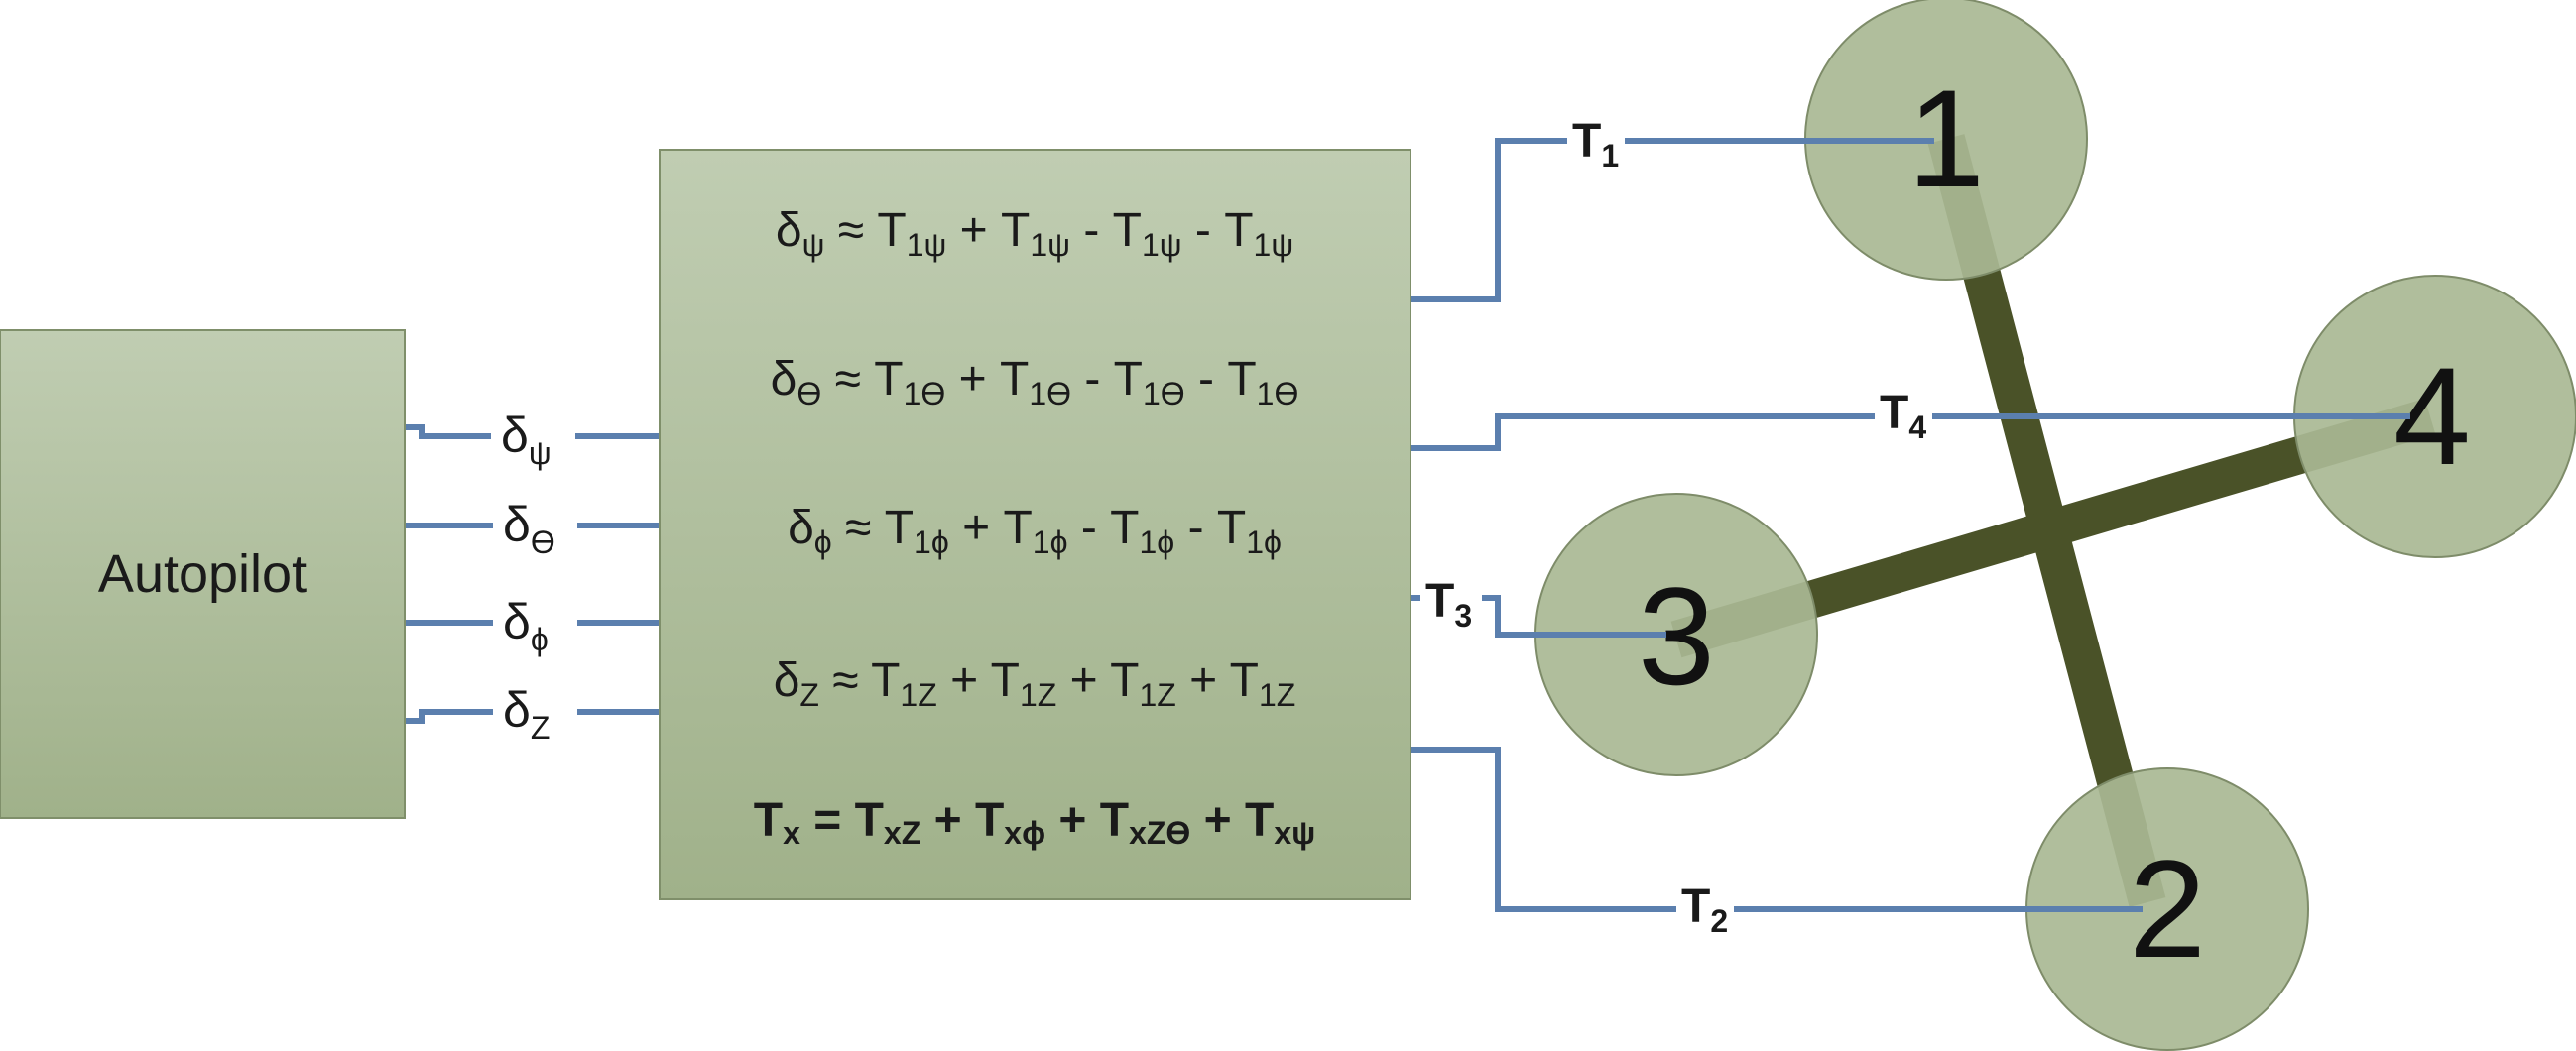 Image resolution: width=2576 pixels, height=1051 pixels. What do you see at coordinates (1277, 695) in the screenshot?
I see `equation-z-term-4: 1Z` at bounding box center [1277, 695].